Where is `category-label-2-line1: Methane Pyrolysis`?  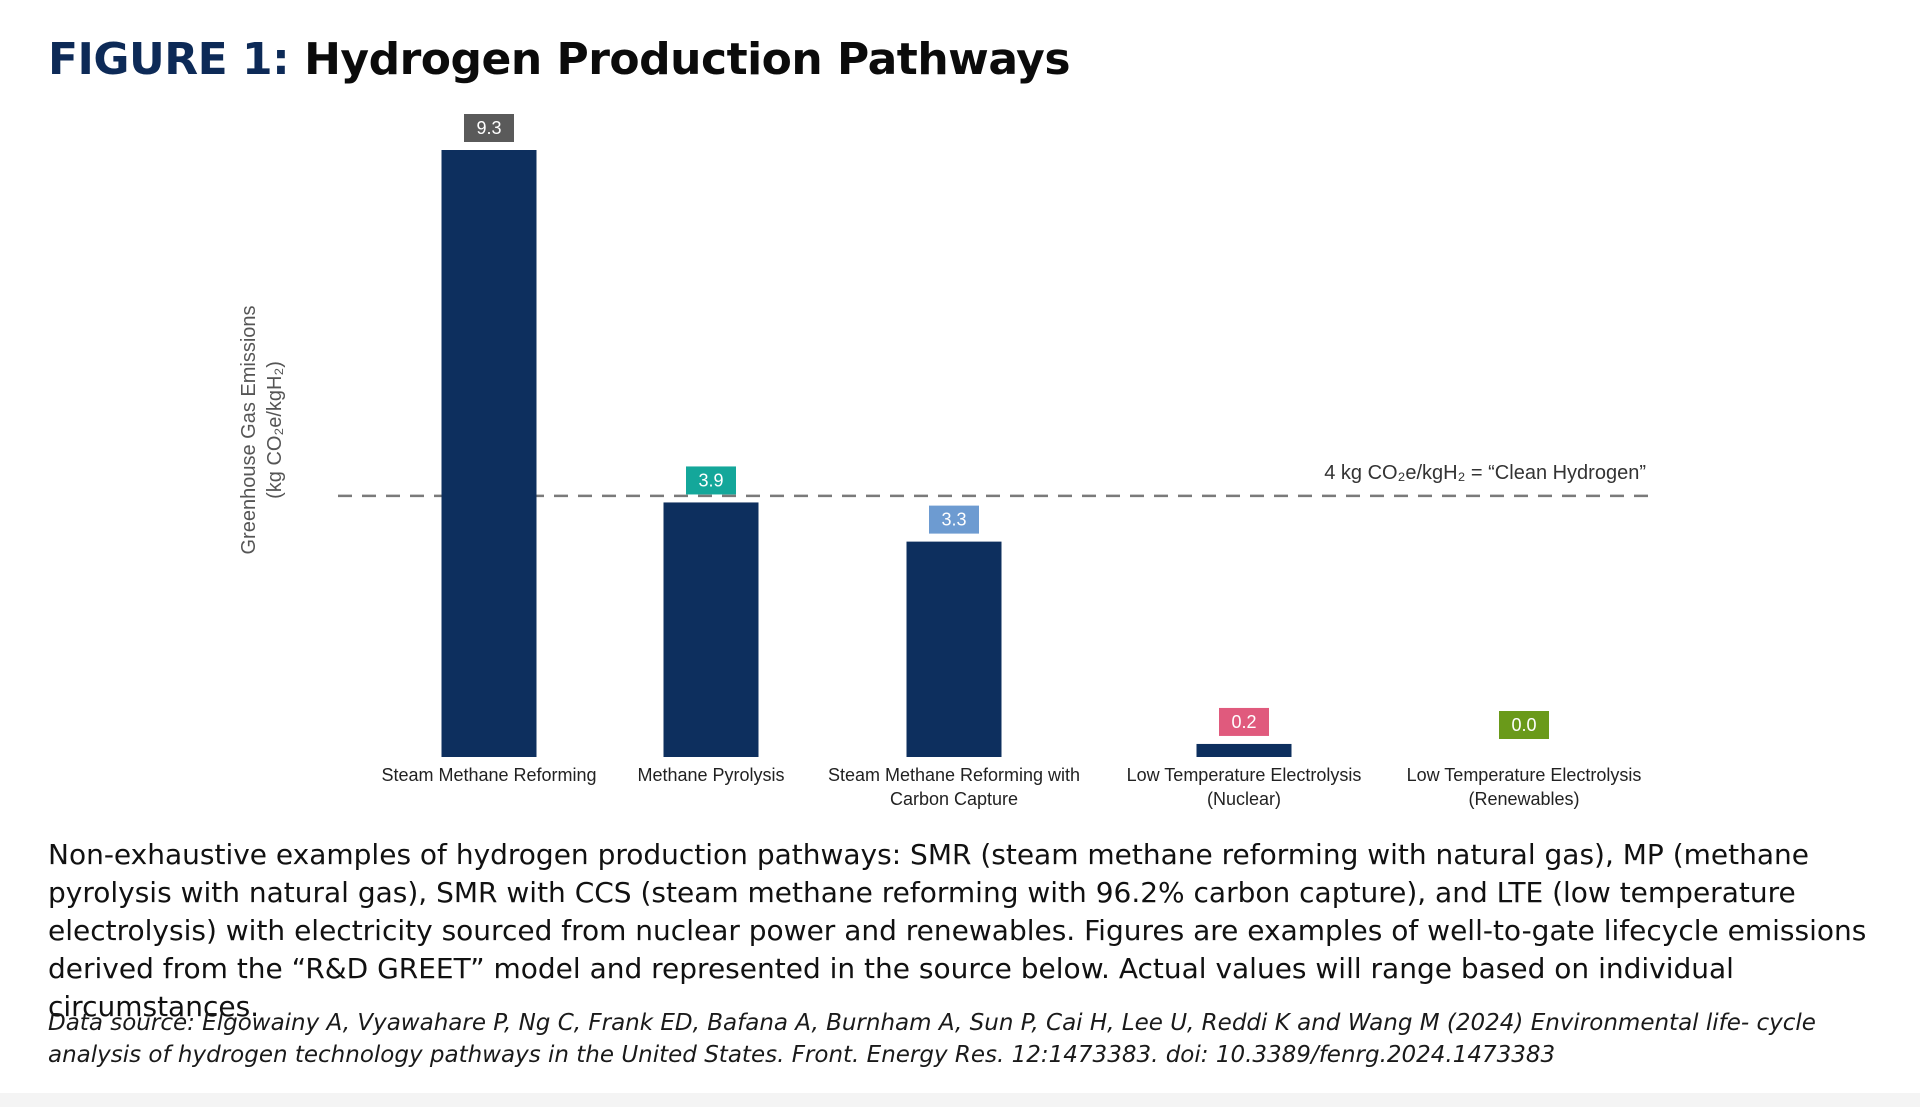 category-label-2-line1: Methane Pyrolysis is located at coordinates (710, 775).